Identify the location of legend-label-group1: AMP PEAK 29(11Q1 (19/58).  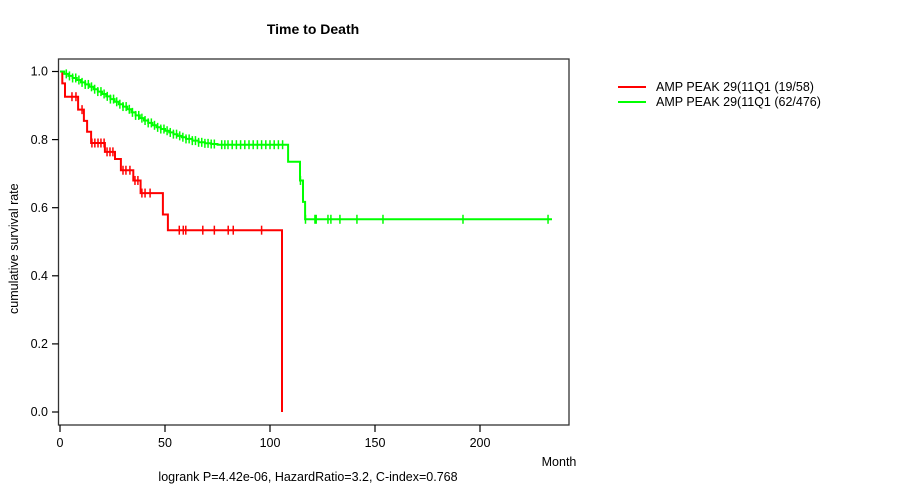
(735, 86).